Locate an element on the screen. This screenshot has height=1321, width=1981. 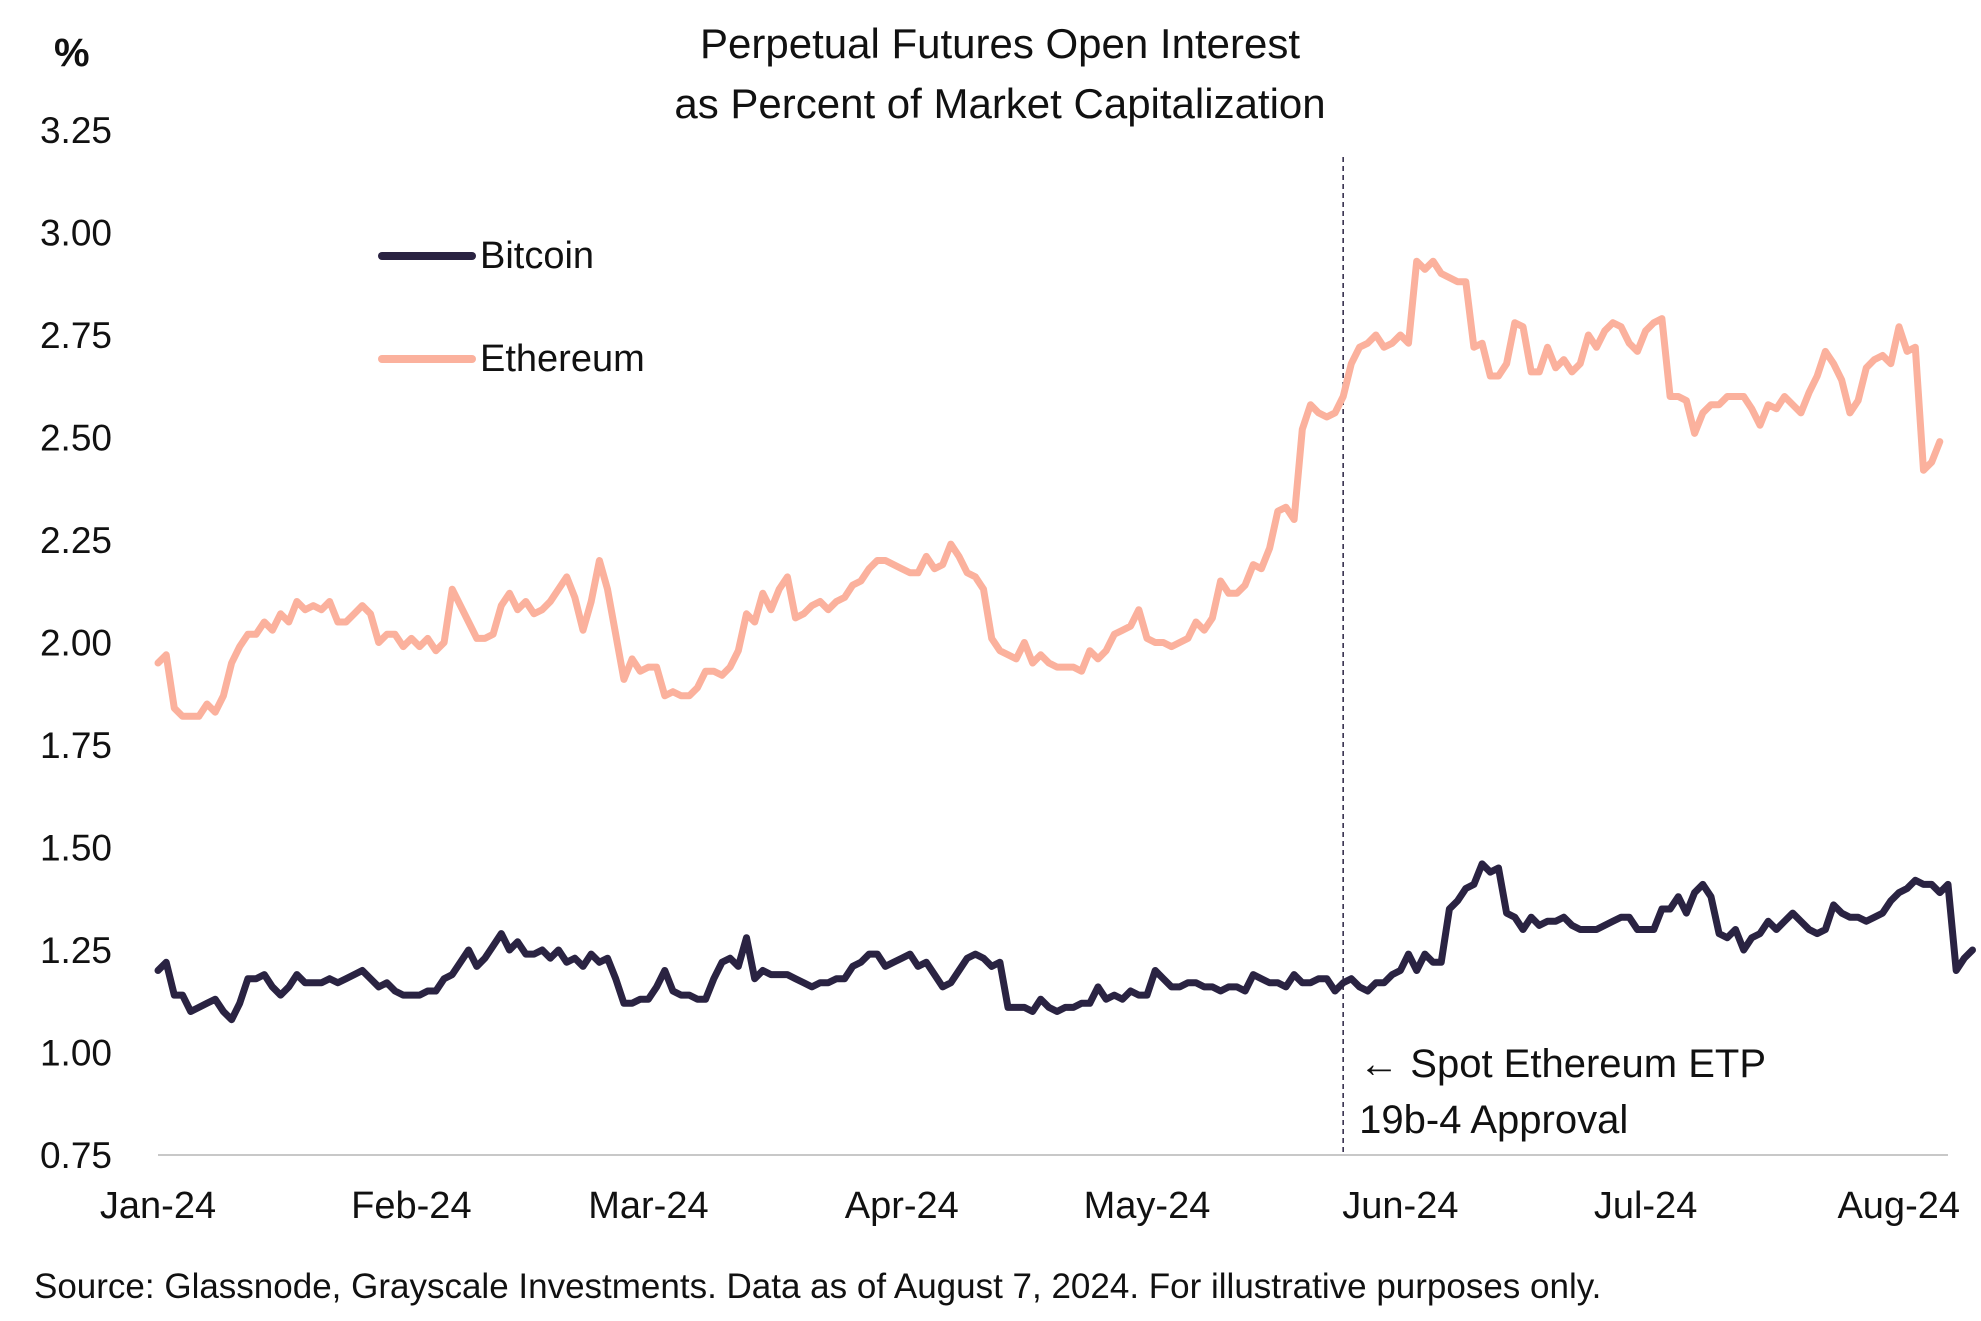
legend-label-ethereum: Ethereum is located at coordinates (562, 359).